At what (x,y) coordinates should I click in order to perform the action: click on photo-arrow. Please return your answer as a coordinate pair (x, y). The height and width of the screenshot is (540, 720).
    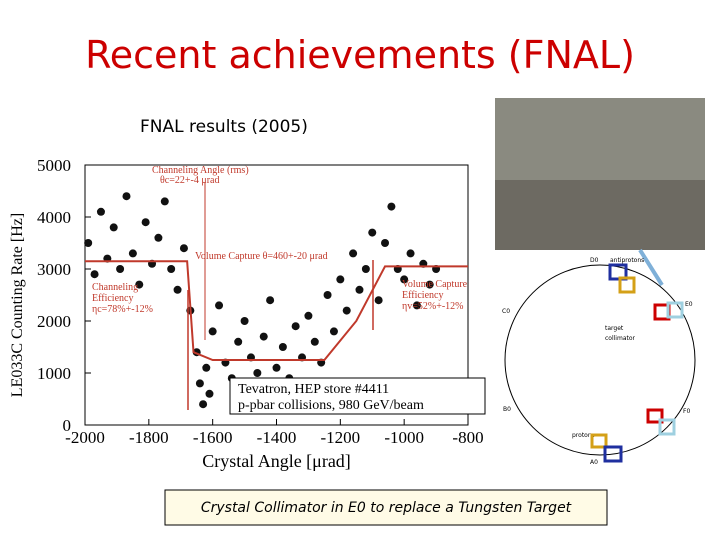
    Looking at the image, I should click on (651, 267).